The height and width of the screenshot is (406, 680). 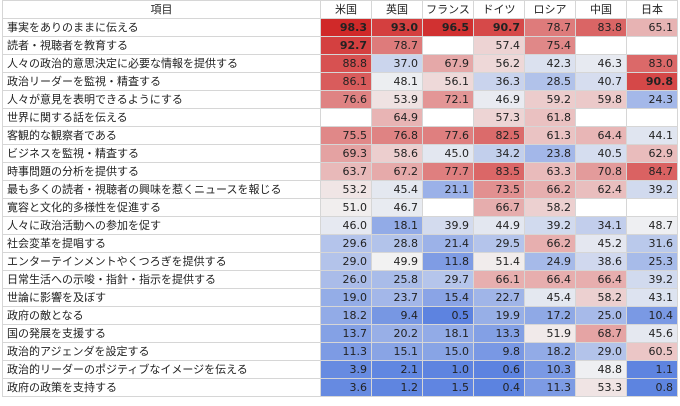 What do you see at coordinates (550, 45) in the screenshot?
I see `value-cell: 75.4` at bounding box center [550, 45].